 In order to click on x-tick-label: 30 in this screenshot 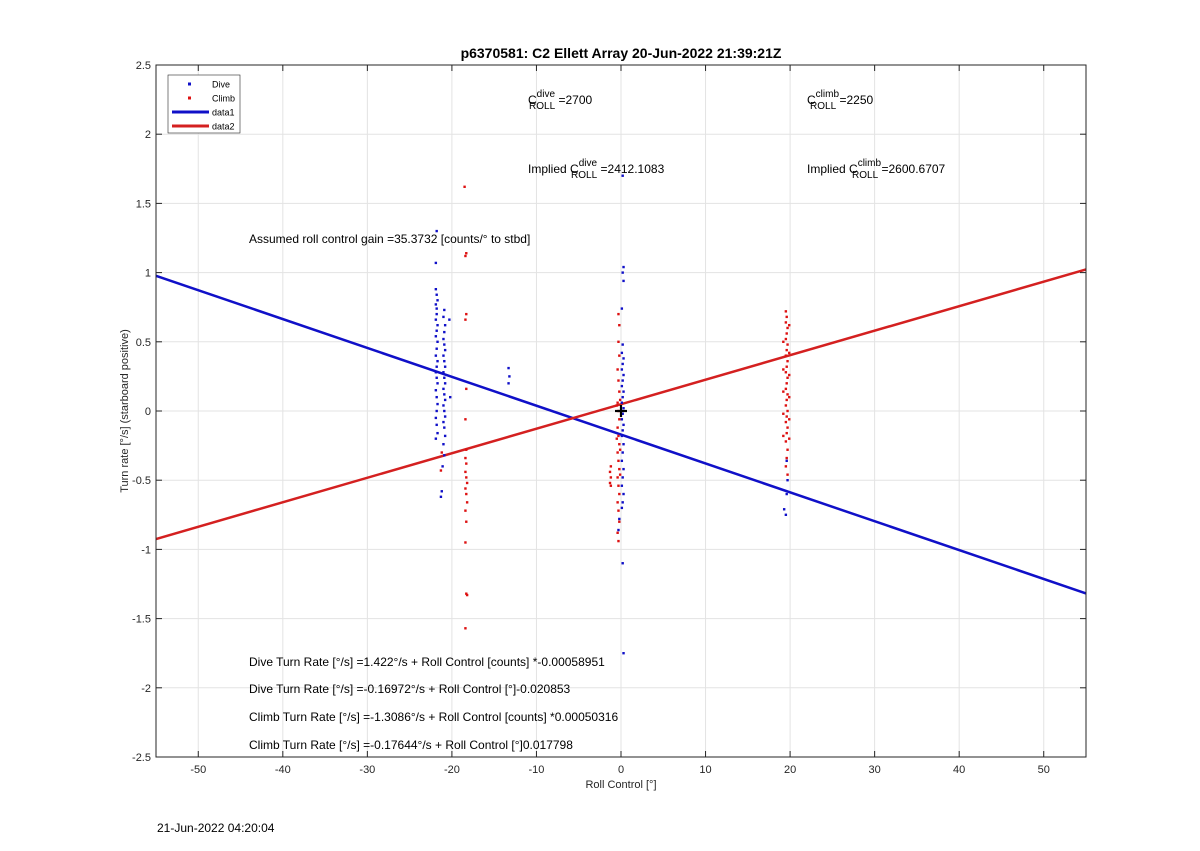, I will do `click(875, 770)`.